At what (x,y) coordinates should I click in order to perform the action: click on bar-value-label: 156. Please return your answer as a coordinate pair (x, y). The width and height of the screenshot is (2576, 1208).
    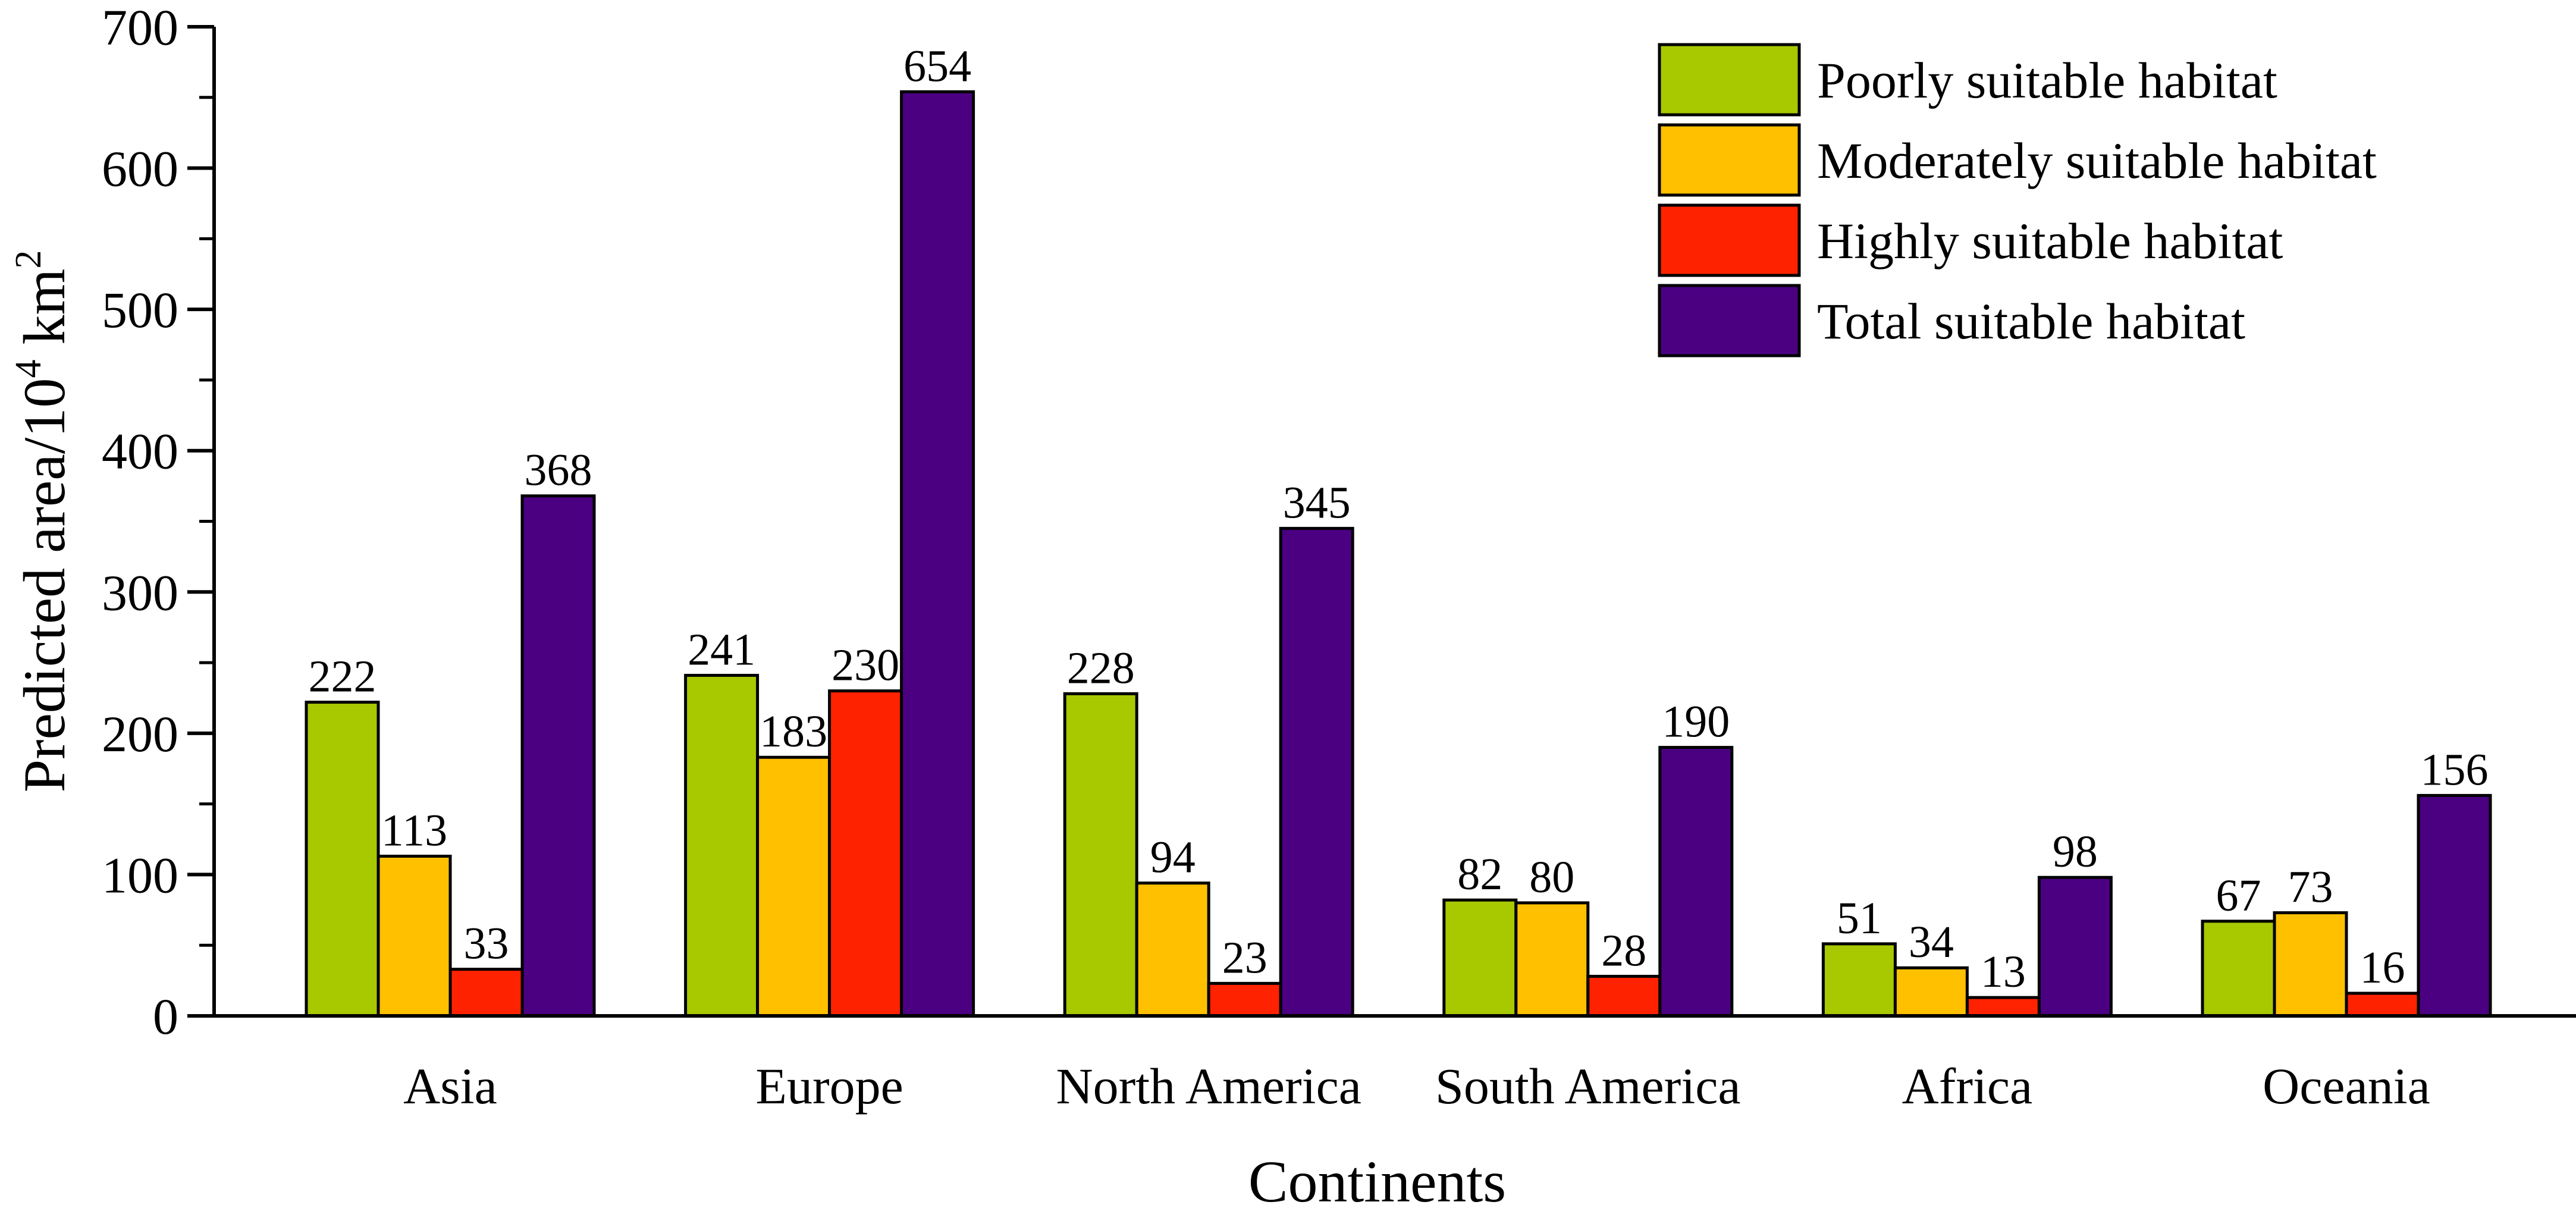
    Looking at the image, I should click on (2455, 770).